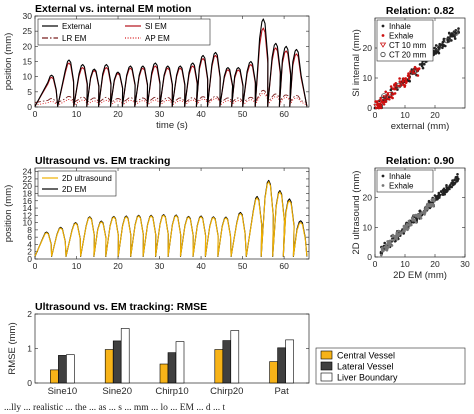  Describe the element at coordinates (28, 201) in the screenshot. I see `y-tick-label: 16` at that location.